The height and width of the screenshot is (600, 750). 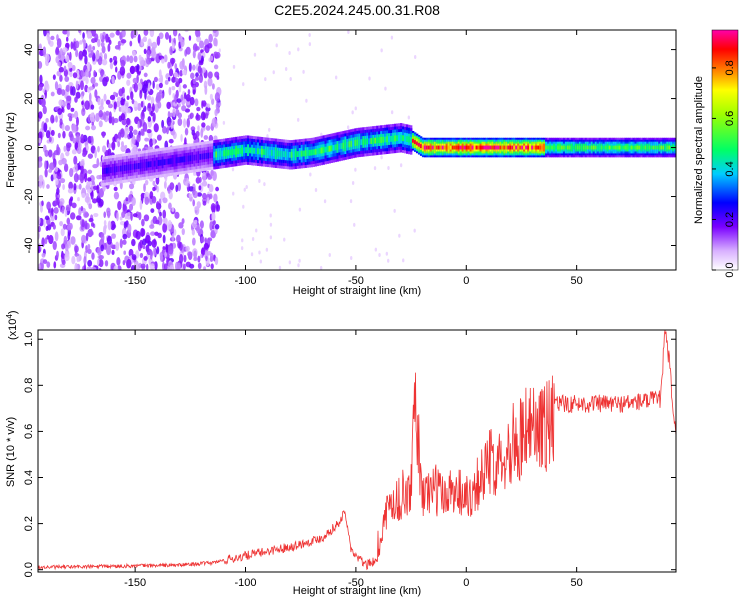 I want to click on snr-y-scale-label: (x104), so click(x=12, y=325).